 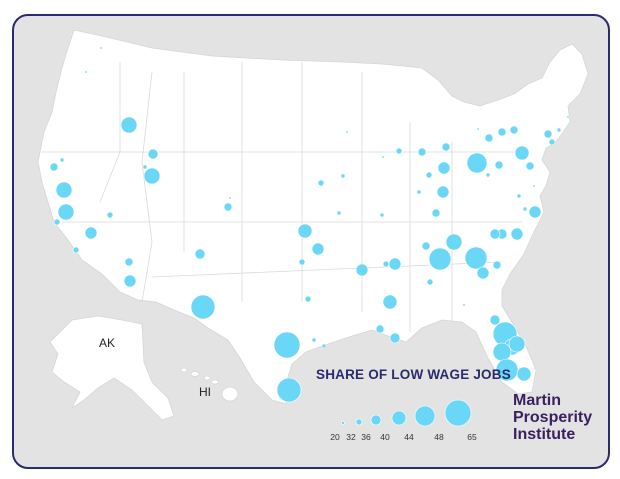 What do you see at coordinates (209, 384) in the screenshot?
I see `hawaii-land` at bounding box center [209, 384].